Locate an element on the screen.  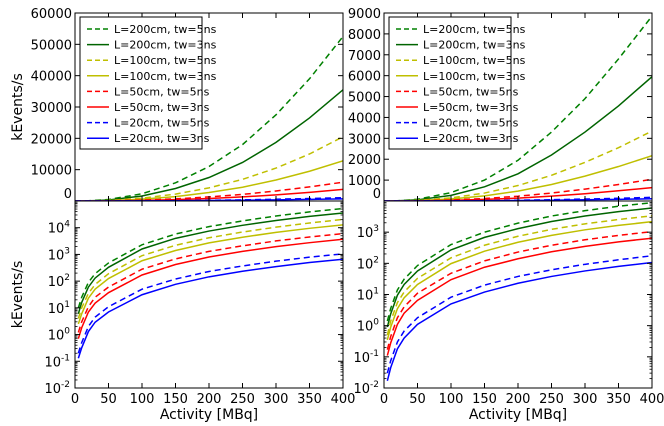
series-group is located at coordinates (210, 283).